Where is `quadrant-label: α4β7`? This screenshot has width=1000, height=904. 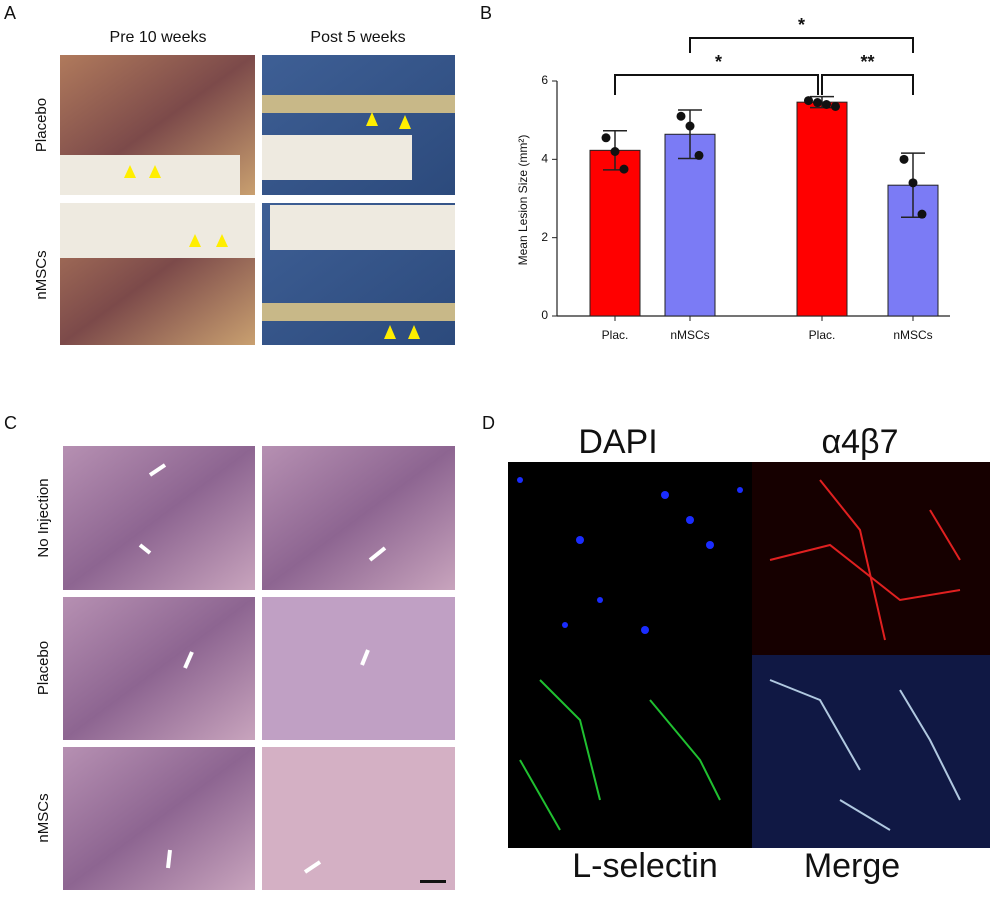
quadrant-label: α4β7 is located at coordinates (859, 442).